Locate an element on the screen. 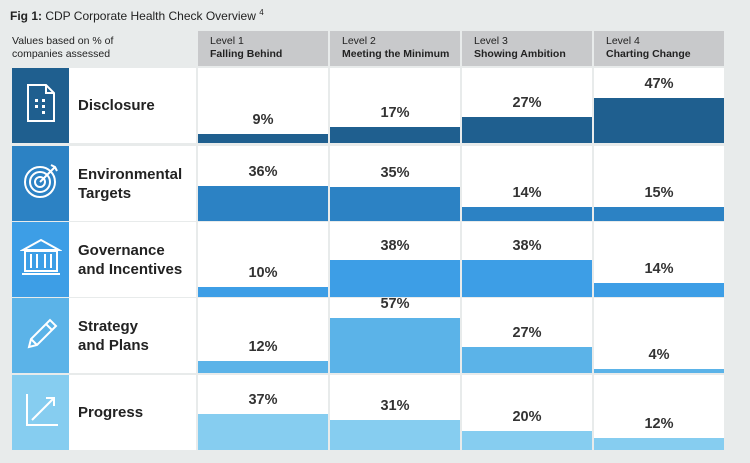 This screenshot has height=463, width=750. data-cell: 20% is located at coordinates (527, 412).